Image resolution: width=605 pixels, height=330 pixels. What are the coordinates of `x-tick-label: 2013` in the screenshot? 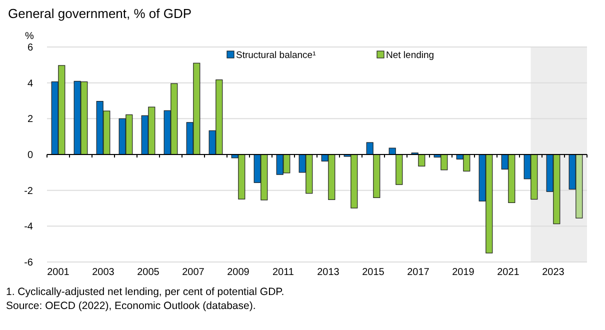 It's located at (328, 272).